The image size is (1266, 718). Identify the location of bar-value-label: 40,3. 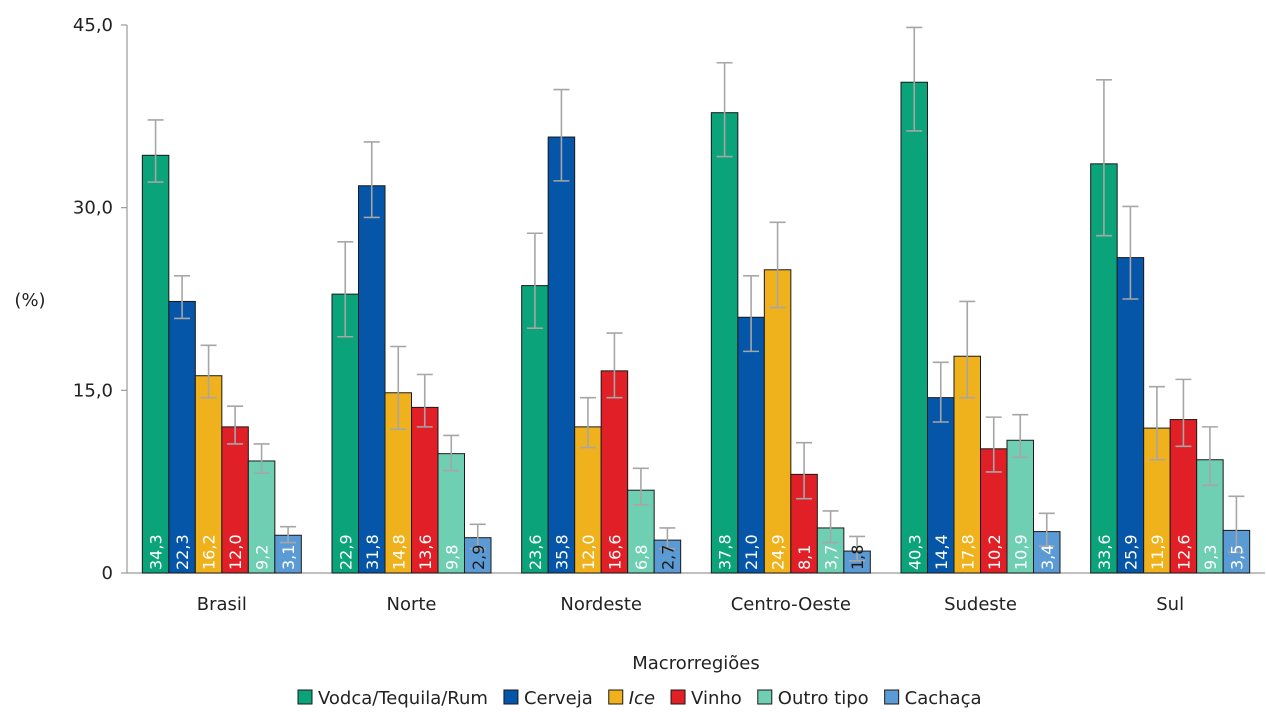
(914, 552).